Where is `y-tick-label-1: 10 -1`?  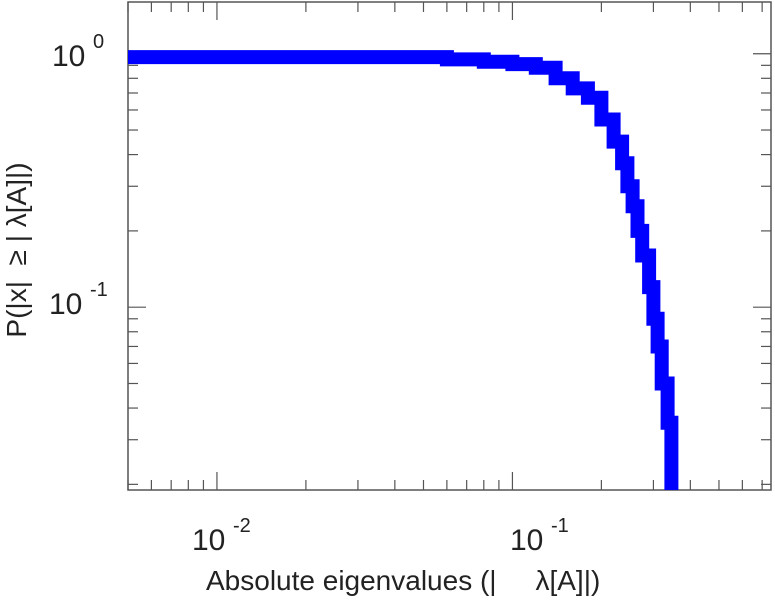 y-tick-label-1: 10 -1 is located at coordinates (78, 300).